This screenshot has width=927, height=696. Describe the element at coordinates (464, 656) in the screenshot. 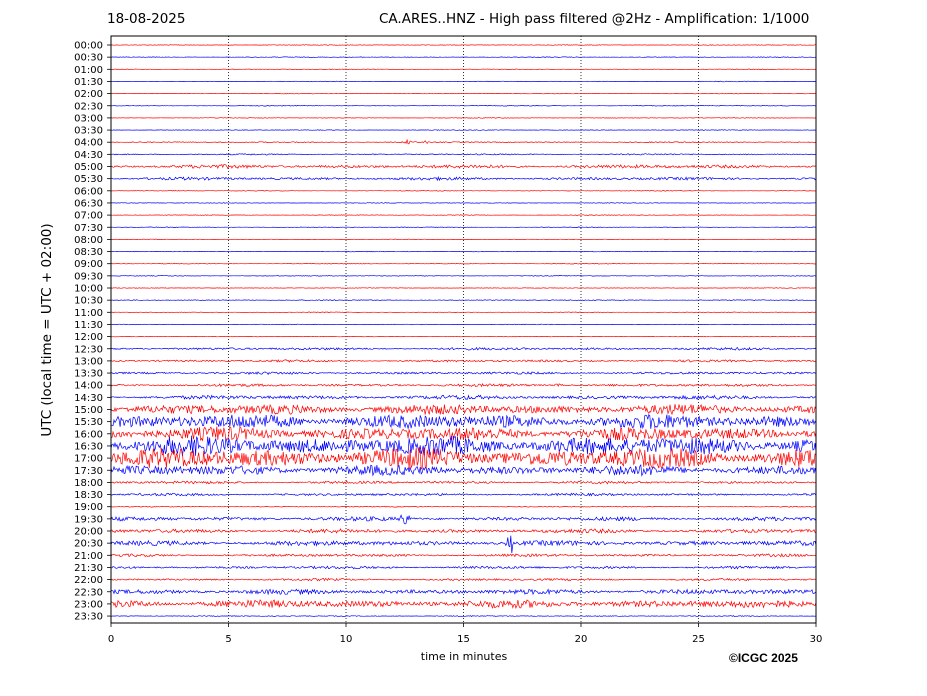

I see `x-axis-label: time in minutes` at that location.